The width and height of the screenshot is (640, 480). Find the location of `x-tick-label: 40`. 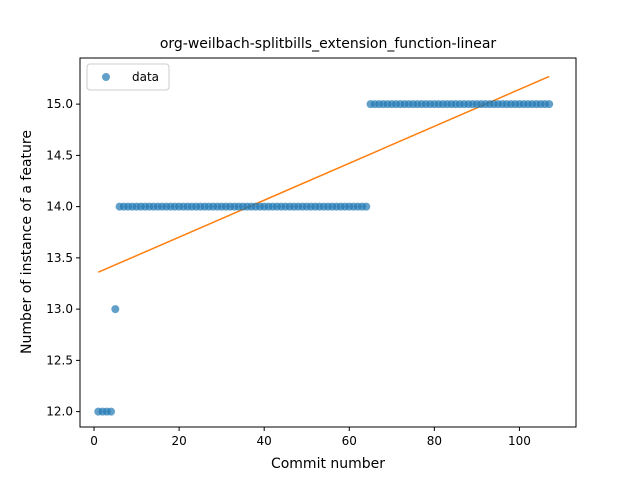

x-tick-label: 40 is located at coordinates (264, 441).